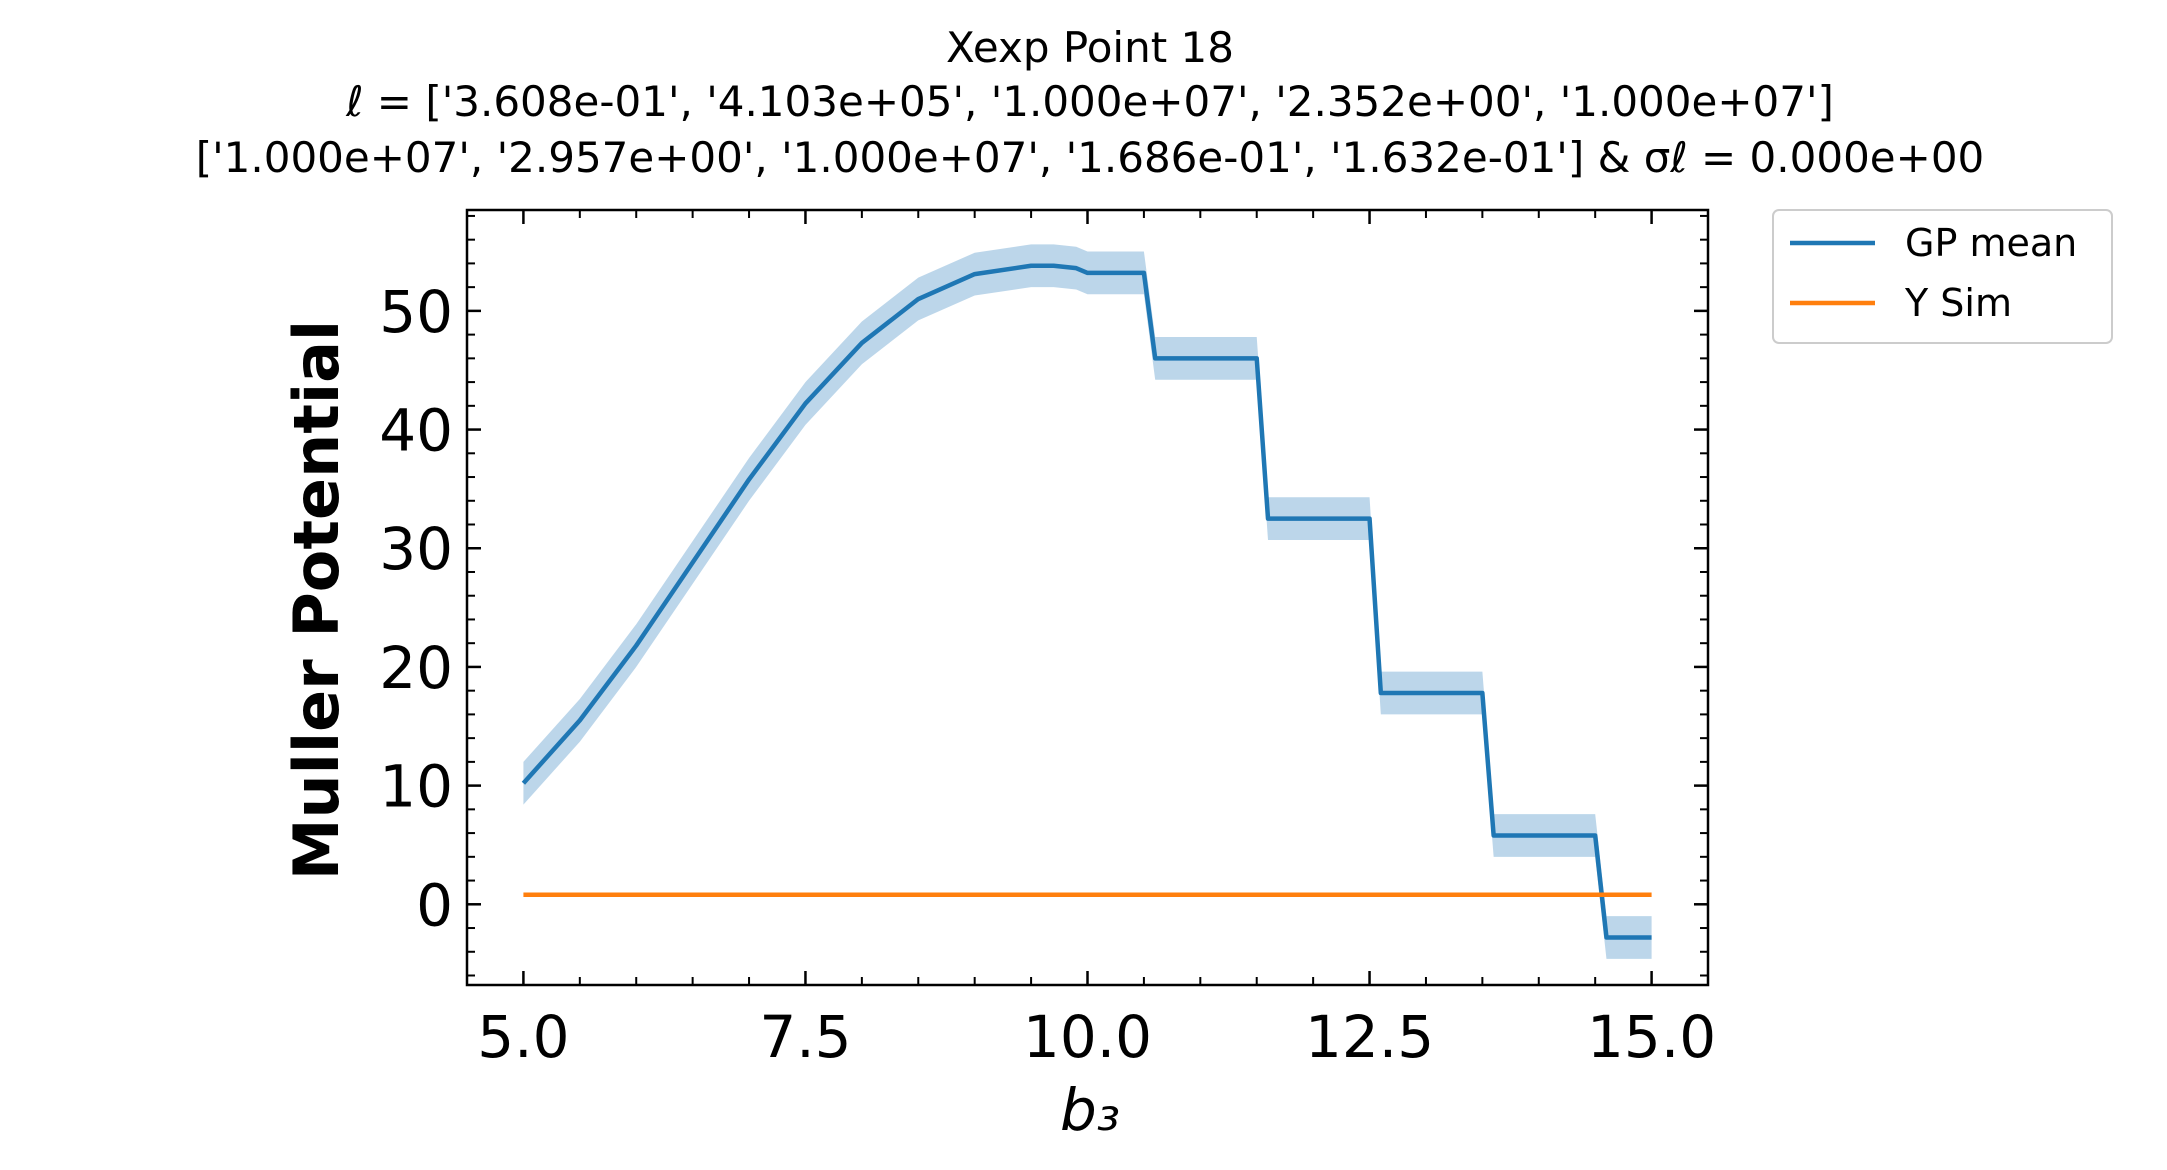  What do you see at coordinates (416, 312) in the screenshot?
I see `y-tick-label: 50` at bounding box center [416, 312].